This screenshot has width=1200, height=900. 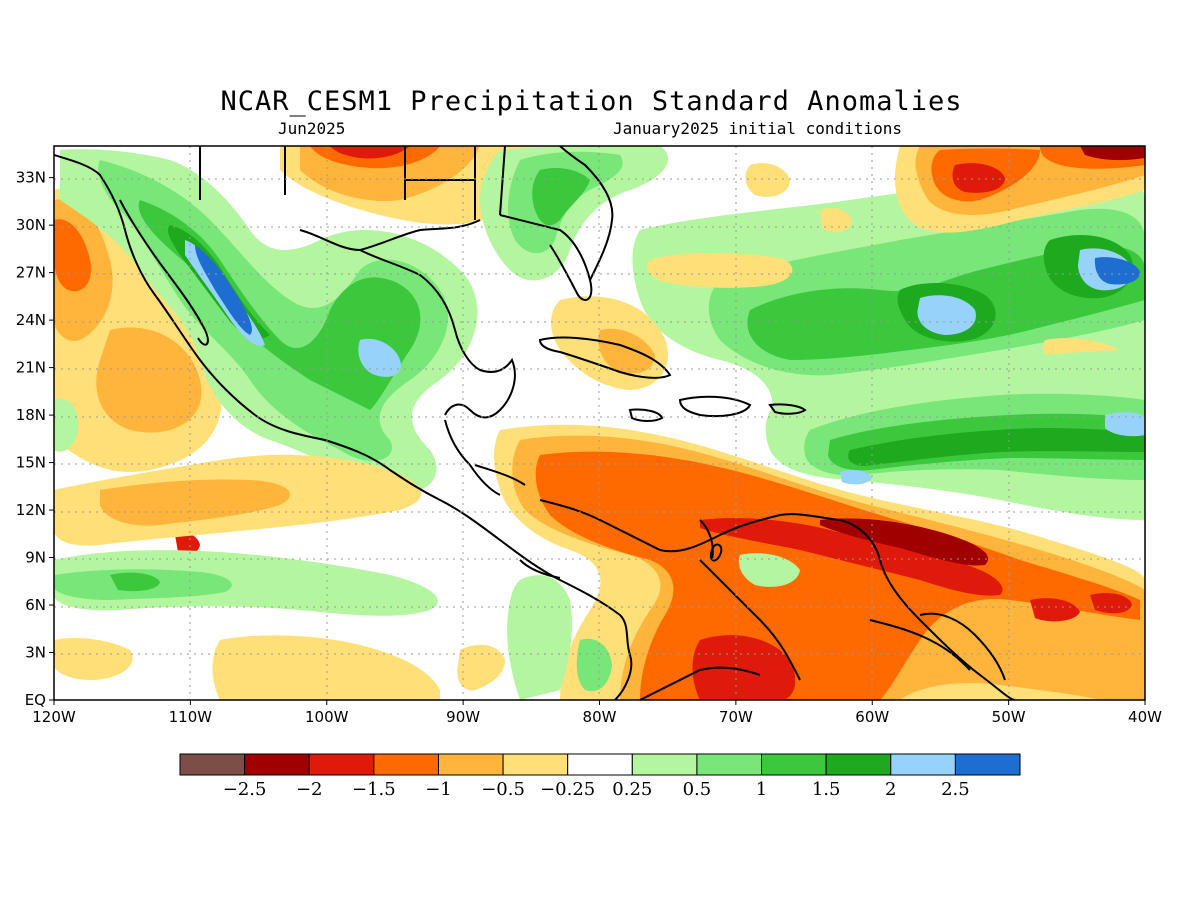 What do you see at coordinates (1145, 717) in the screenshot?
I see `lon-label: 40W` at bounding box center [1145, 717].